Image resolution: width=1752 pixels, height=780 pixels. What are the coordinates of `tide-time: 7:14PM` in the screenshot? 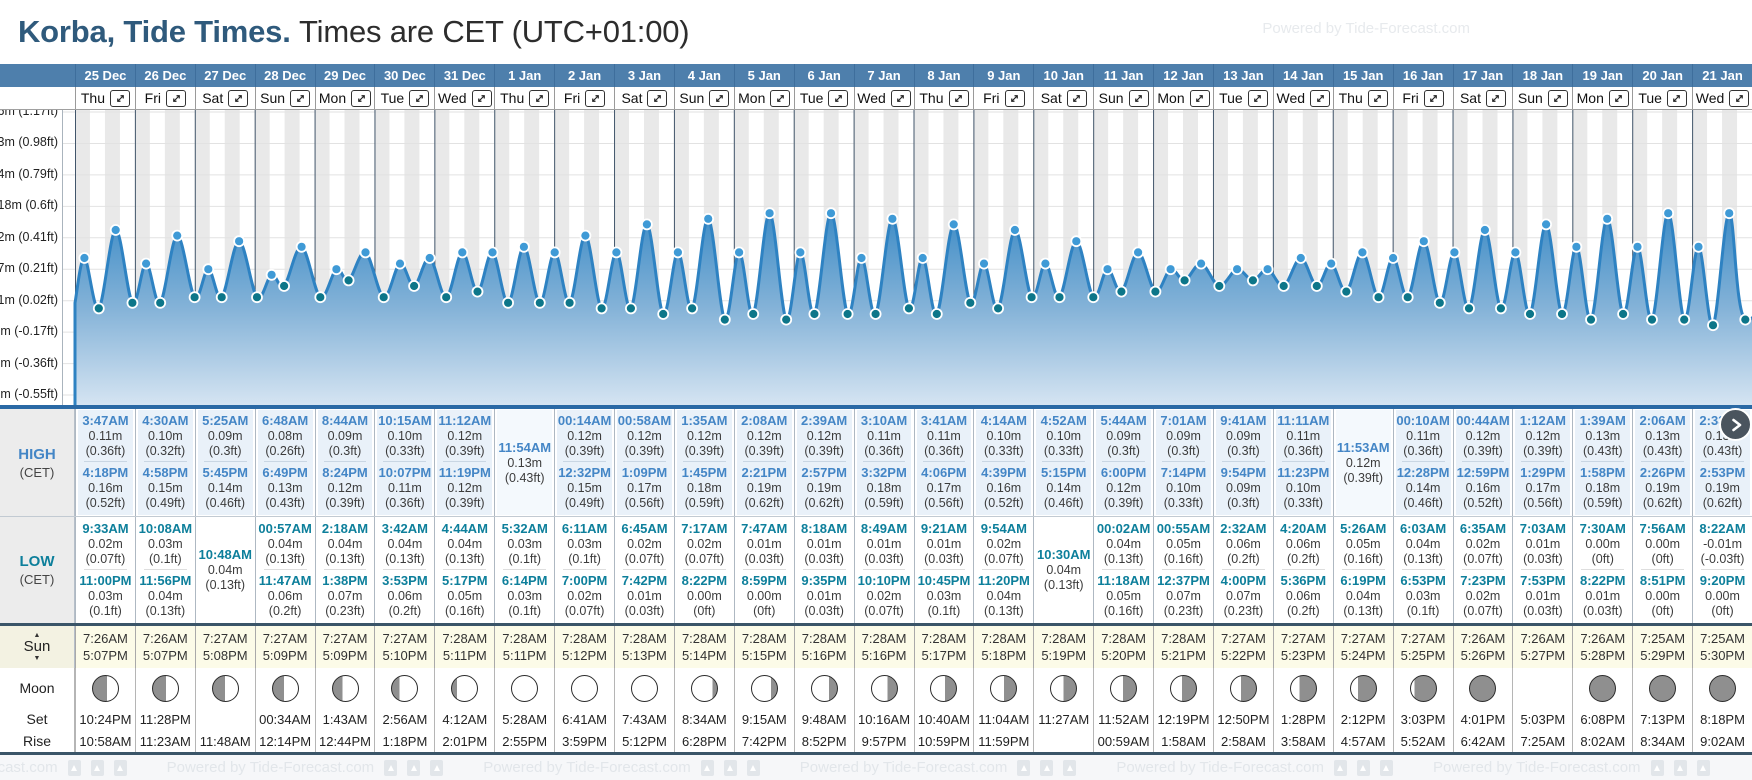 It's located at (1183, 472).